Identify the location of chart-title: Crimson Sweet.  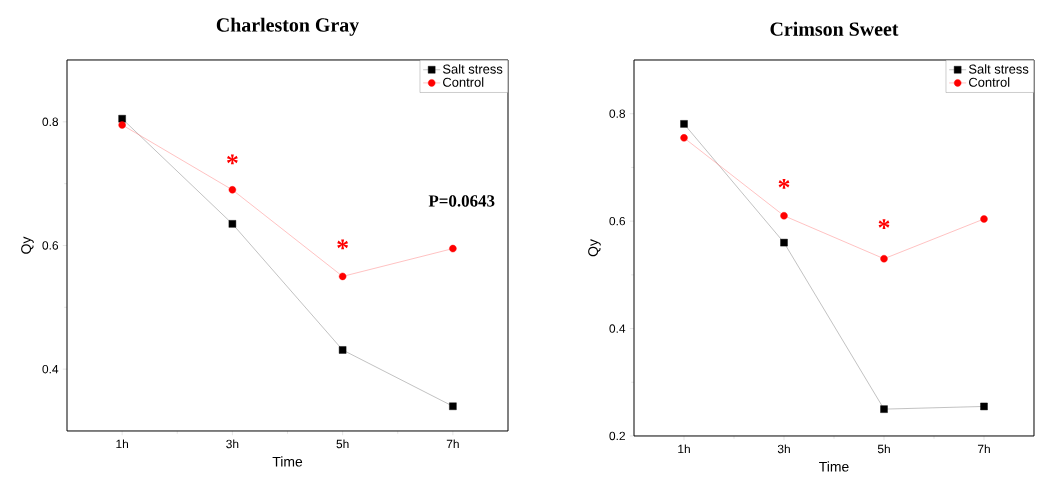
(834, 28).